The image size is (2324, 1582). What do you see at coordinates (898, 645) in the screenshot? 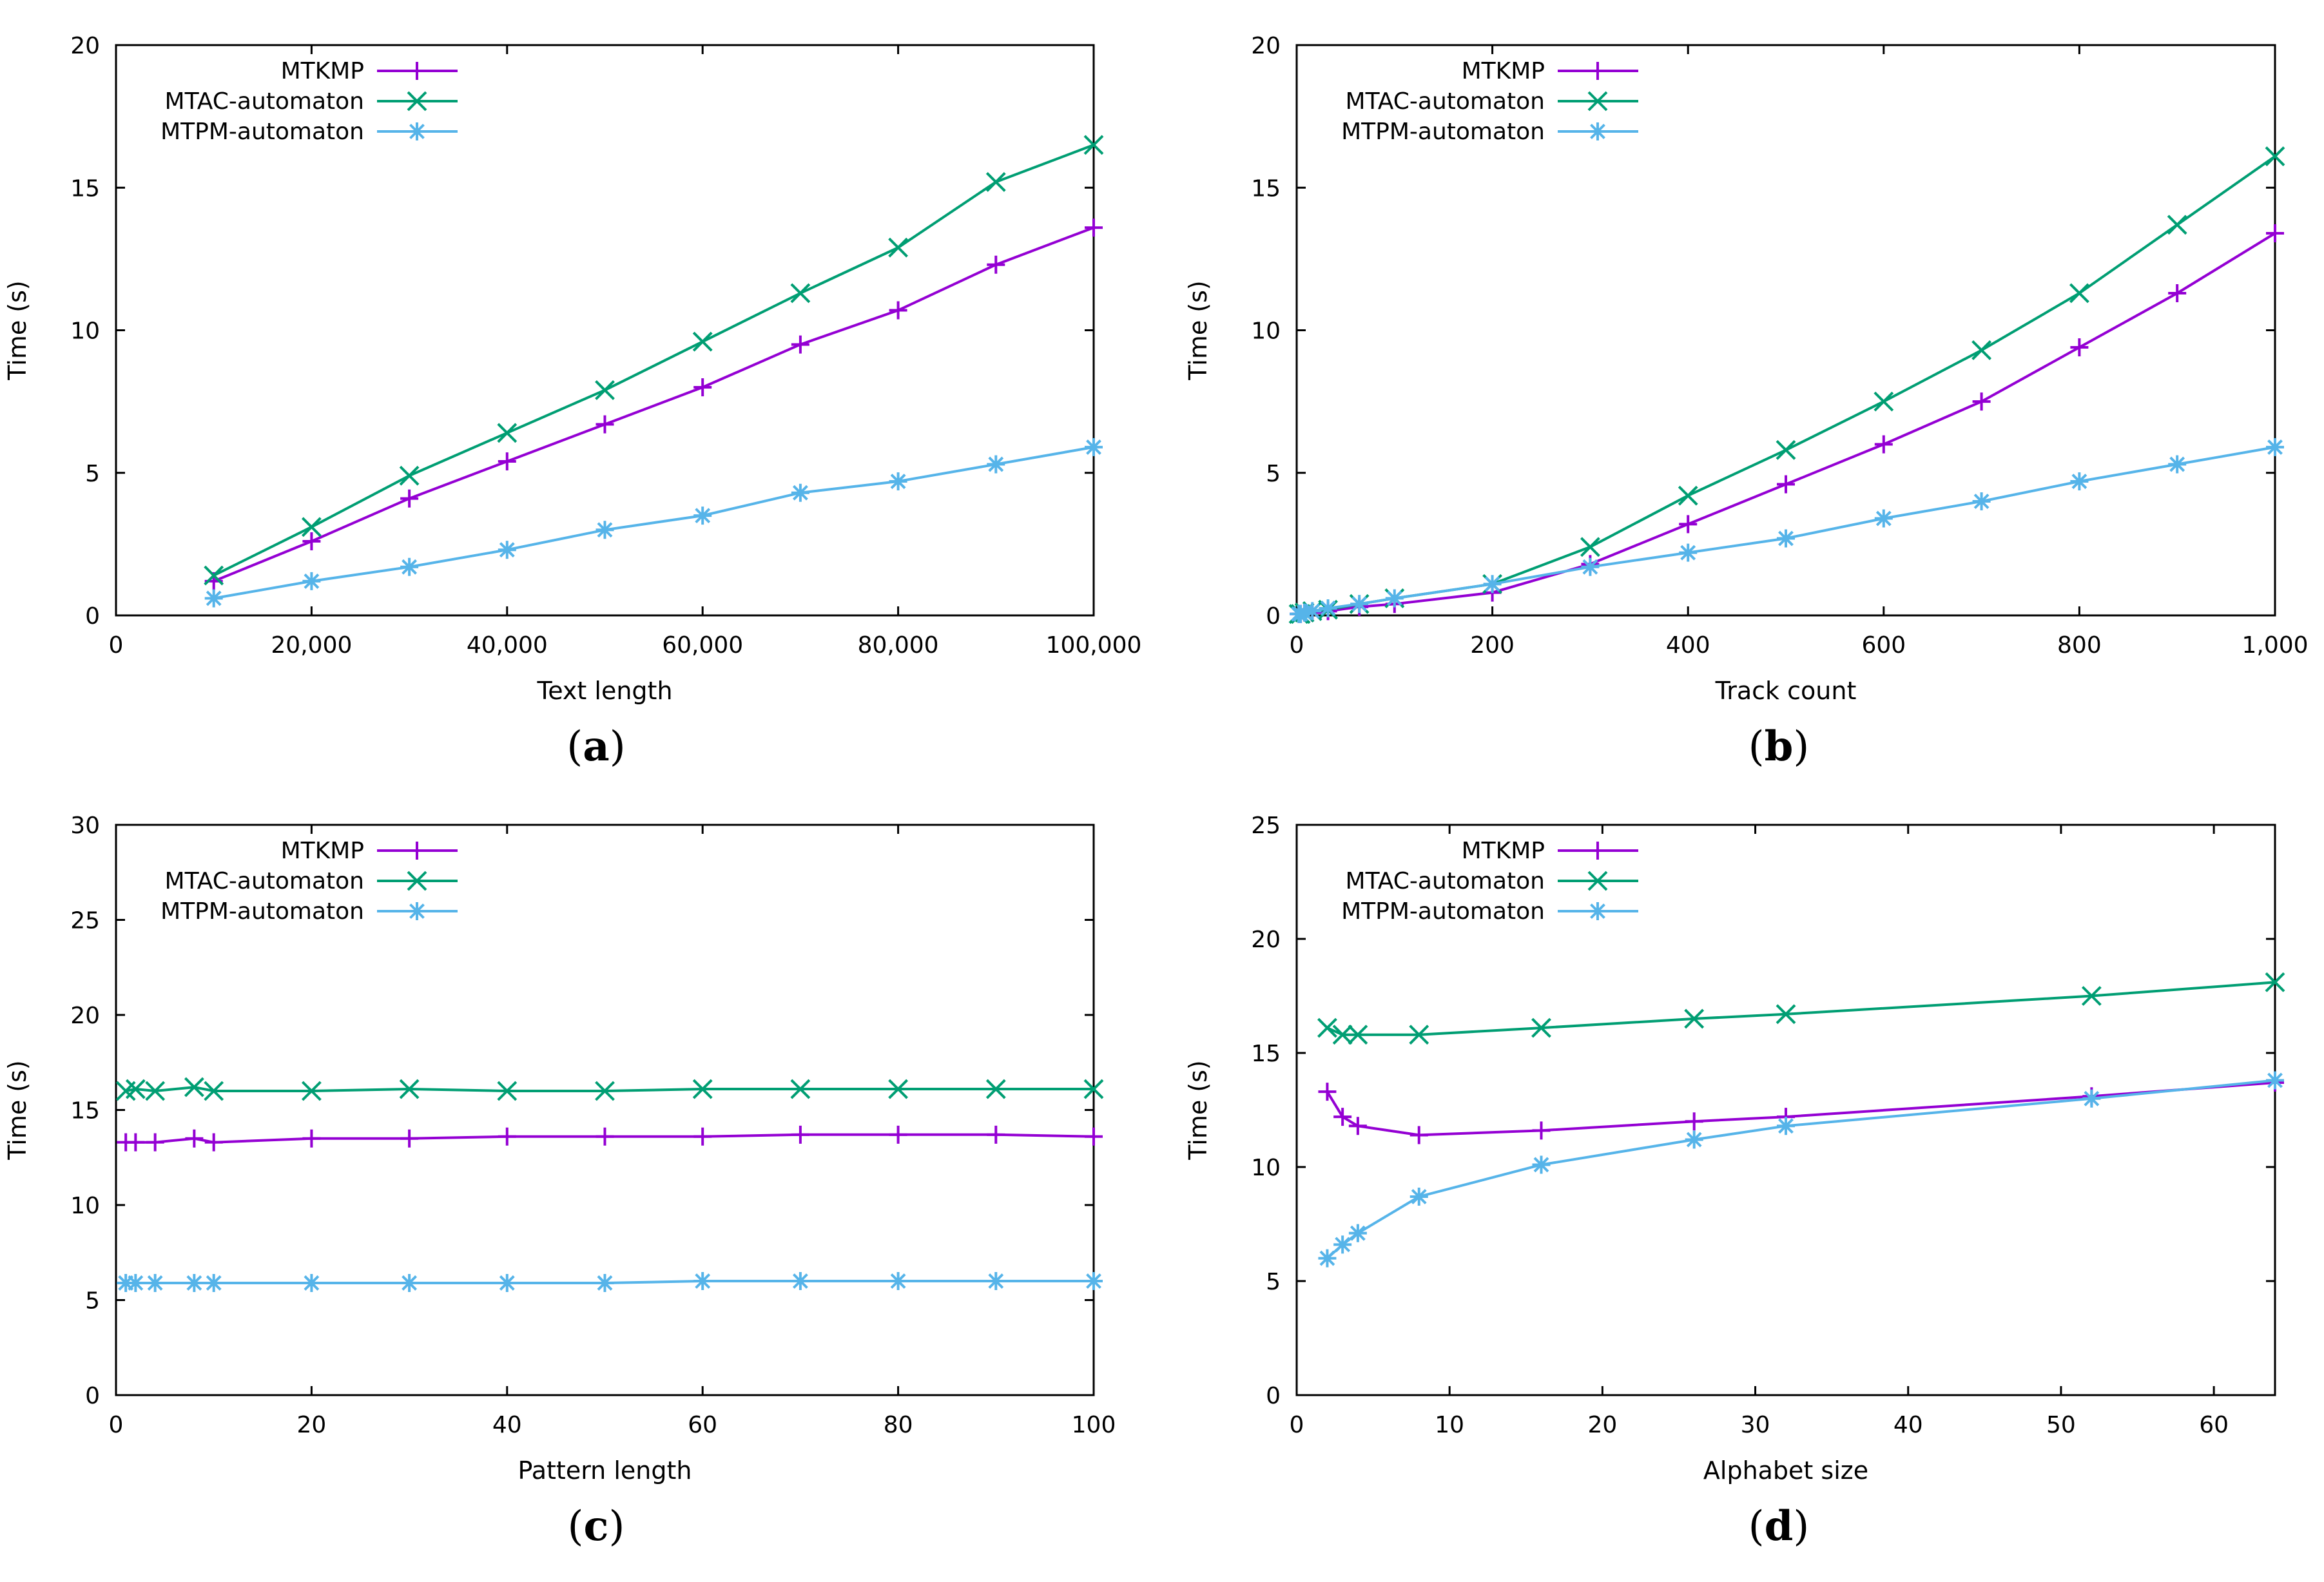
I see `x-tick-label: 80,000` at bounding box center [898, 645].